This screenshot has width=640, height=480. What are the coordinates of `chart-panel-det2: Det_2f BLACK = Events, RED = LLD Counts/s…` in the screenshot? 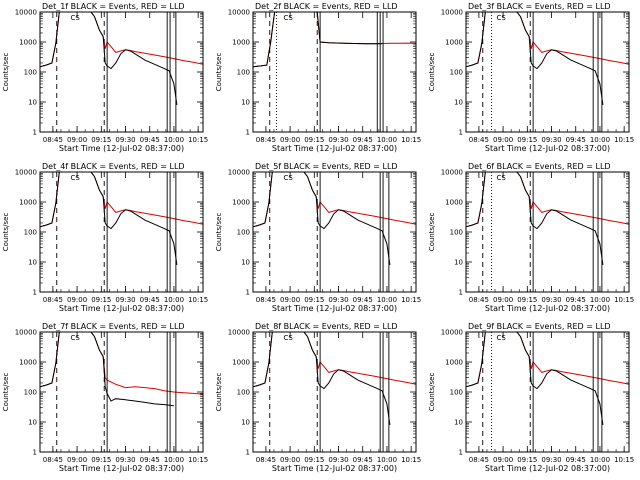 It's located at (318, 77).